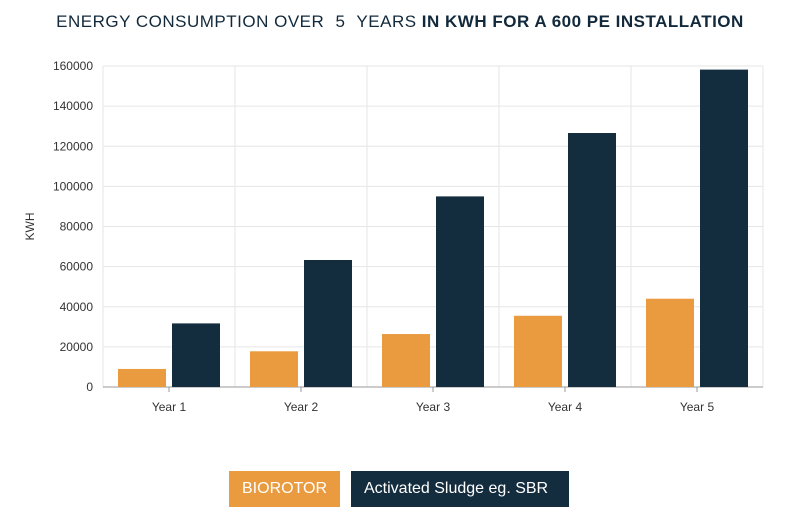 The height and width of the screenshot is (523, 800). What do you see at coordinates (77, 227) in the screenshot?
I see `y-tick-label: 80000` at bounding box center [77, 227].